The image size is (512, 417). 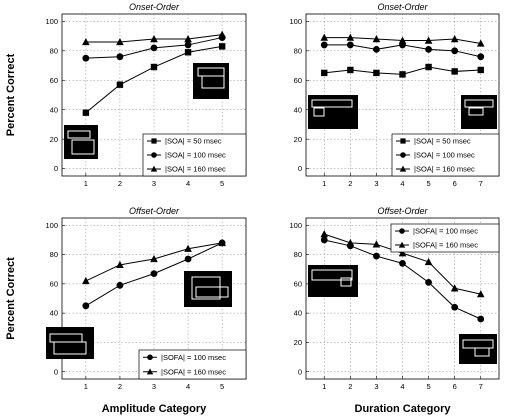 What do you see at coordinates (54, 109) in the screenshot?
I see `y-tick-label: 40` at bounding box center [54, 109].